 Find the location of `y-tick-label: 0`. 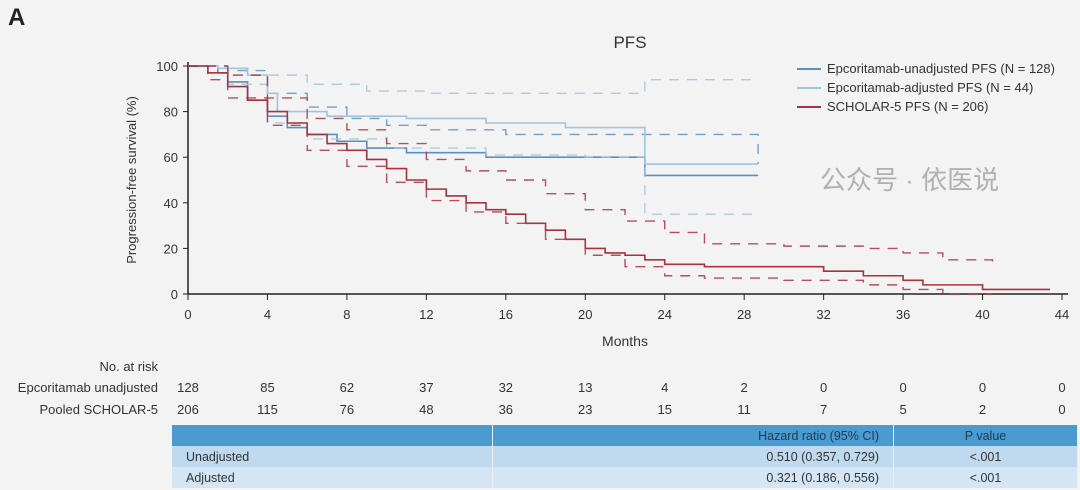

y-tick-label: 0 is located at coordinates (174, 294).